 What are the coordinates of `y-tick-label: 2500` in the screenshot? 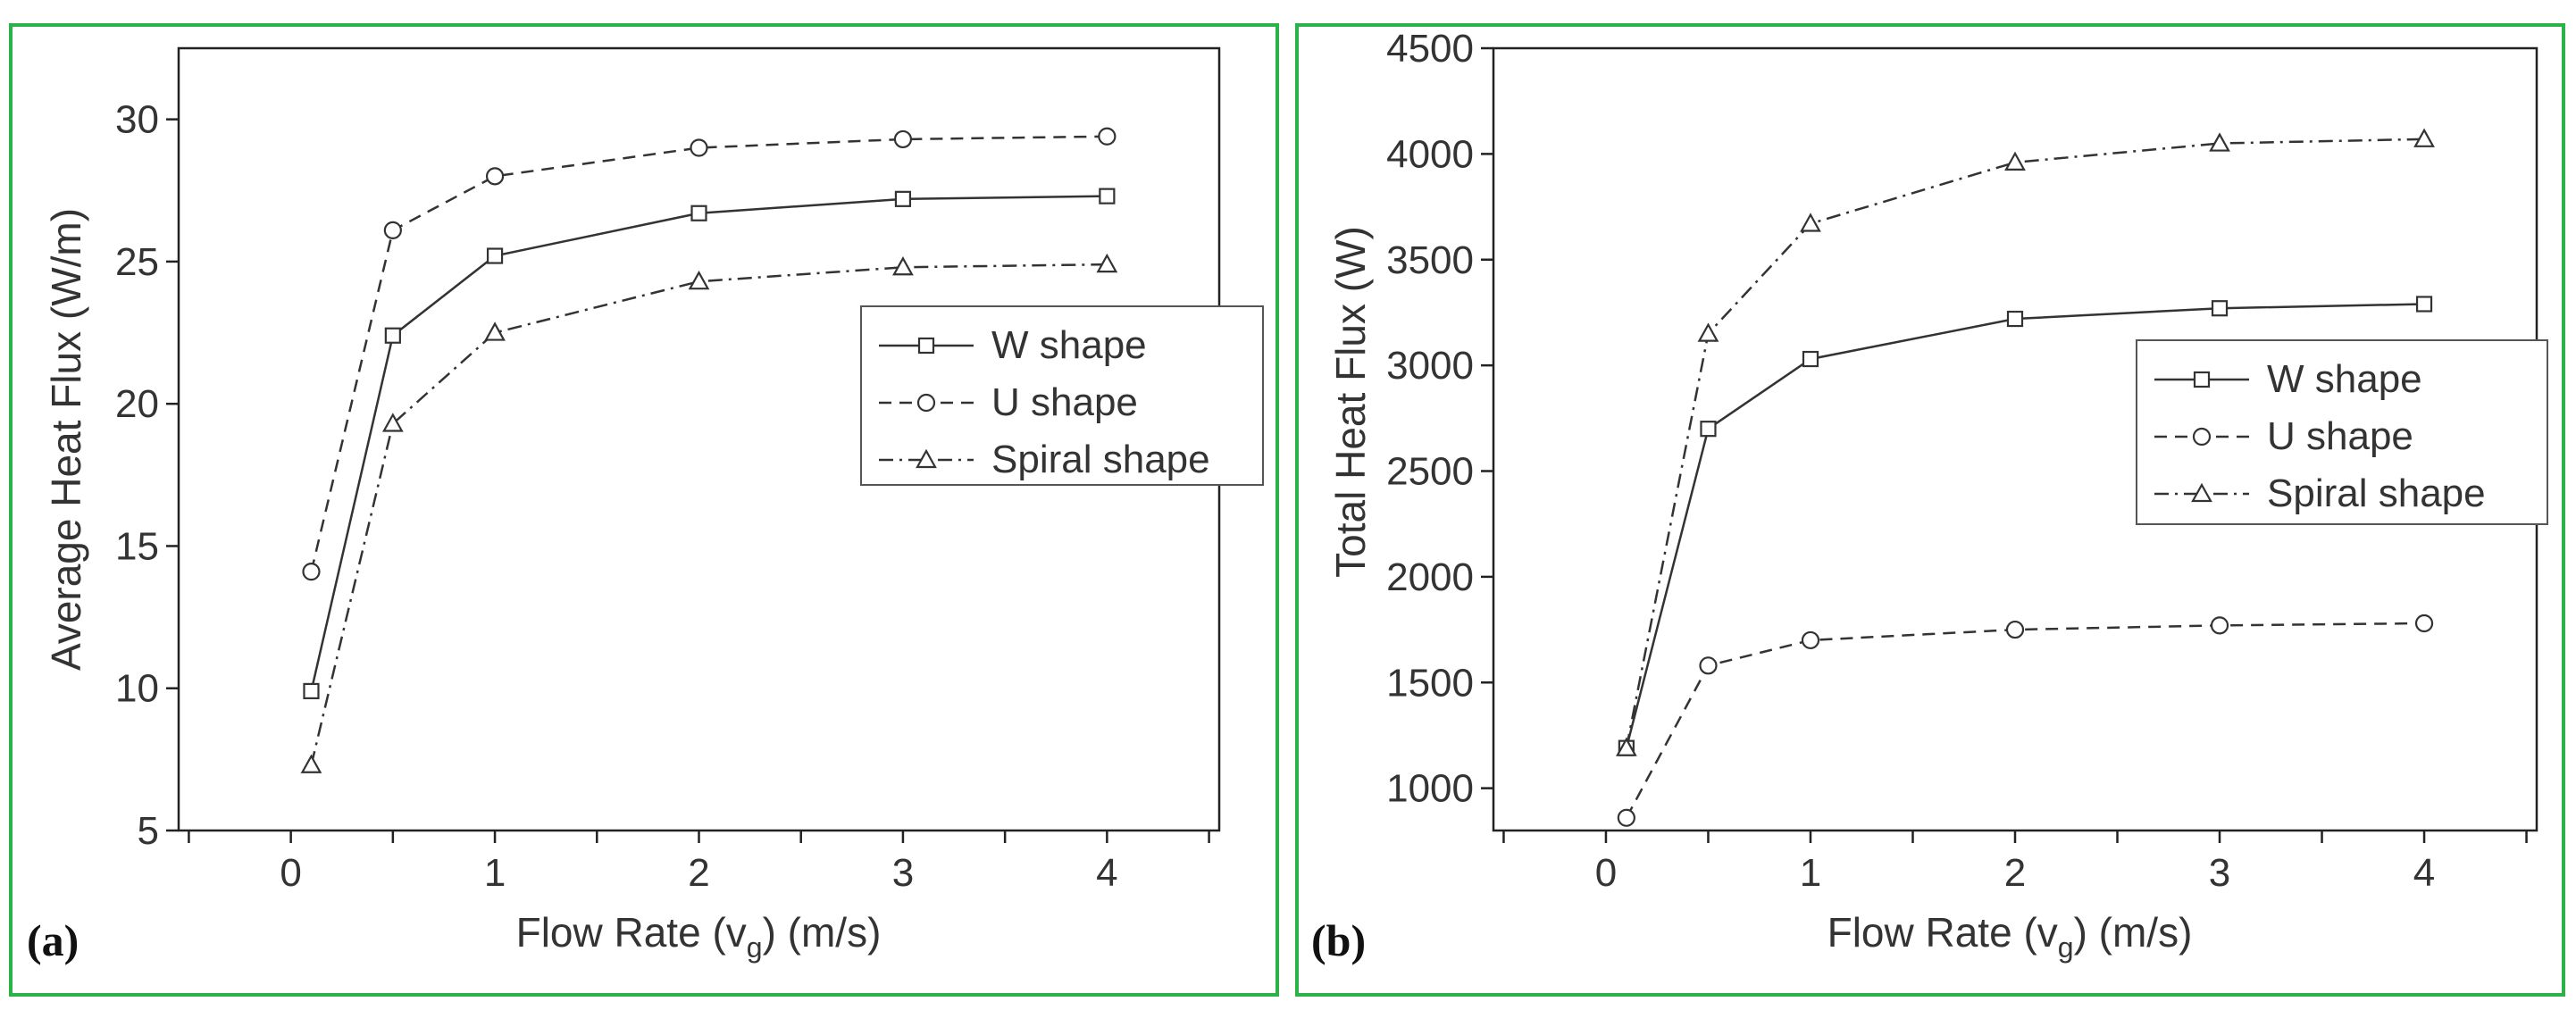 It's located at (1430, 472).